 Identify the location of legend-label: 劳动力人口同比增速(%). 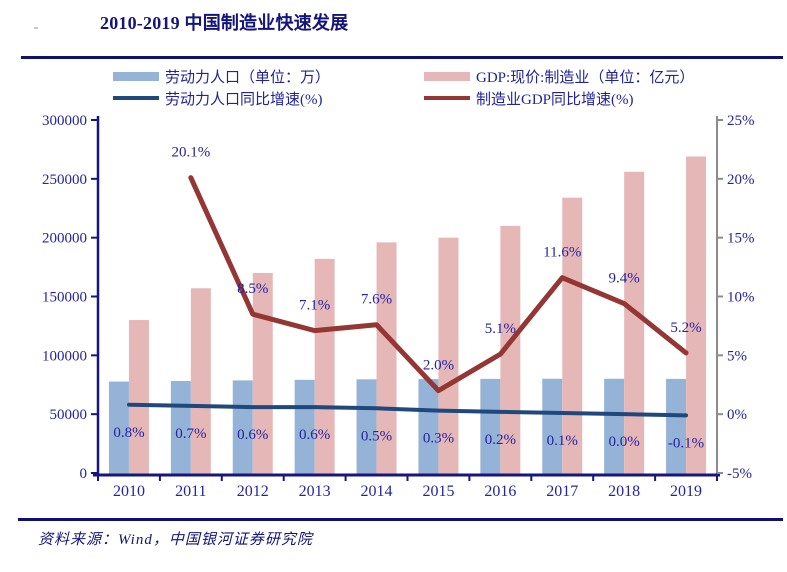
(244, 99).